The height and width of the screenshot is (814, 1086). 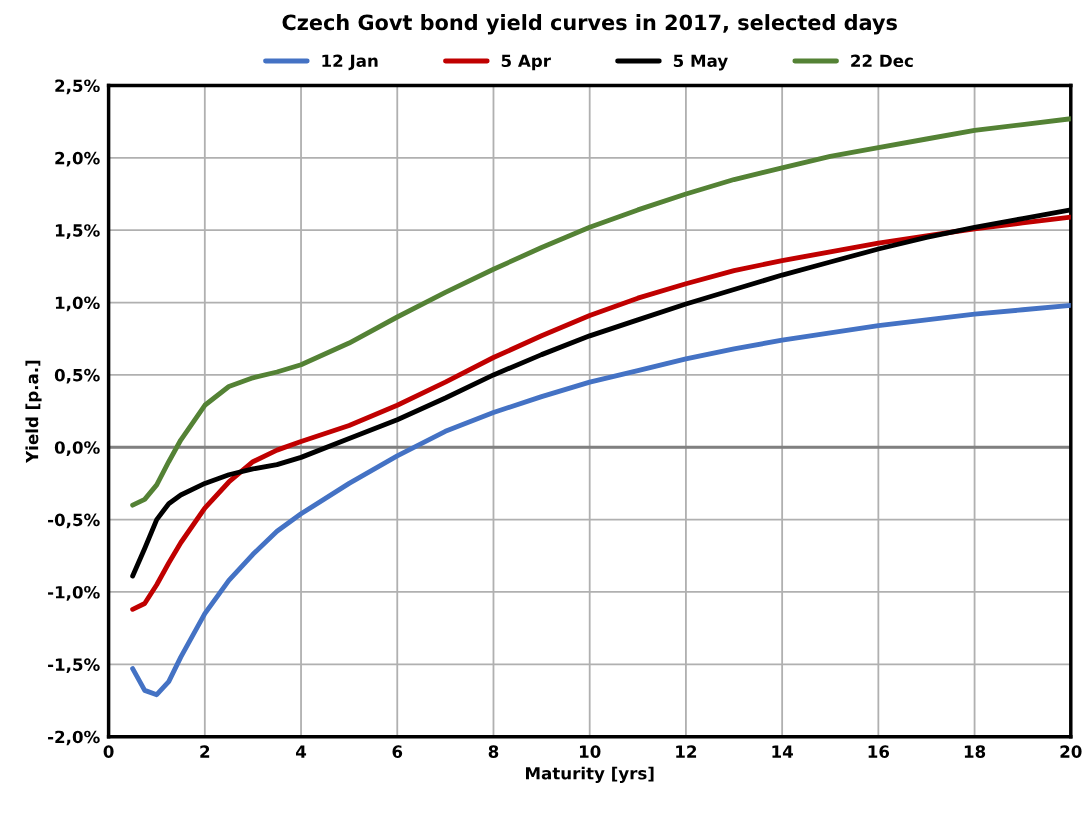 What do you see at coordinates (108, 751) in the screenshot?
I see `x-tick-label: 0` at bounding box center [108, 751].